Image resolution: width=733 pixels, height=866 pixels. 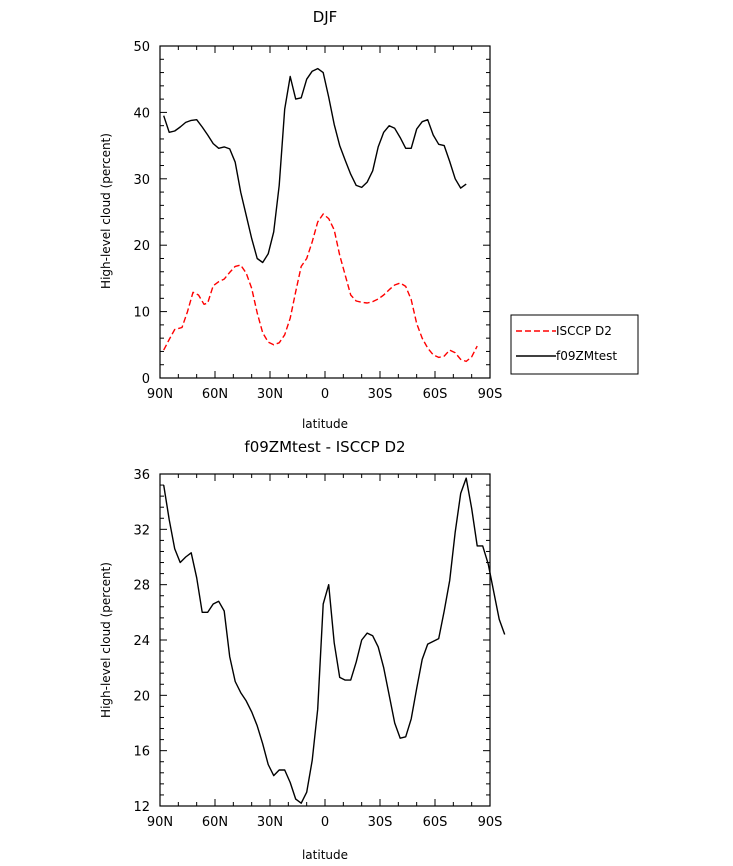 What do you see at coordinates (586, 356) in the screenshot?
I see `legend-label-f09zmtest: f09ZMtest` at bounding box center [586, 356].